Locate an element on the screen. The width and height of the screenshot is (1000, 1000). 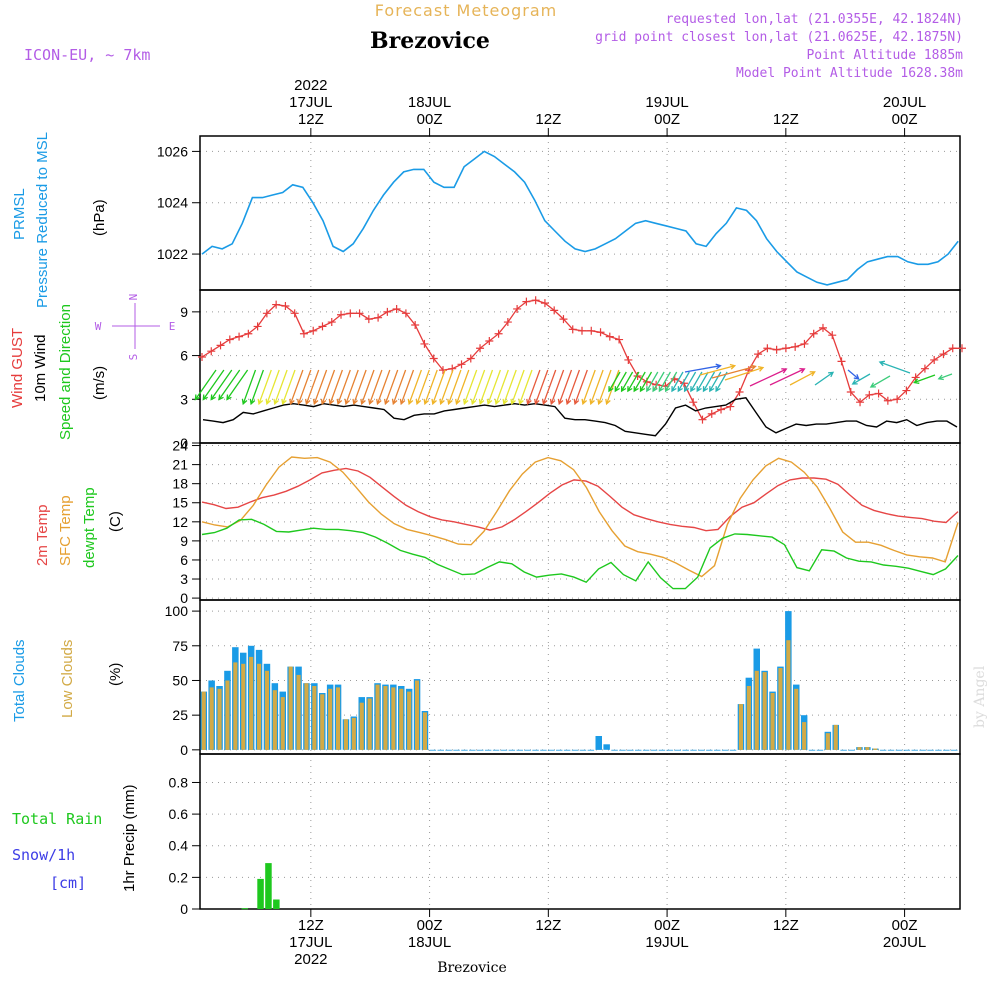
pressure-labels: PRMSL Pressure Reduced to MSL (hPa) is located at coordinates (59, 220).